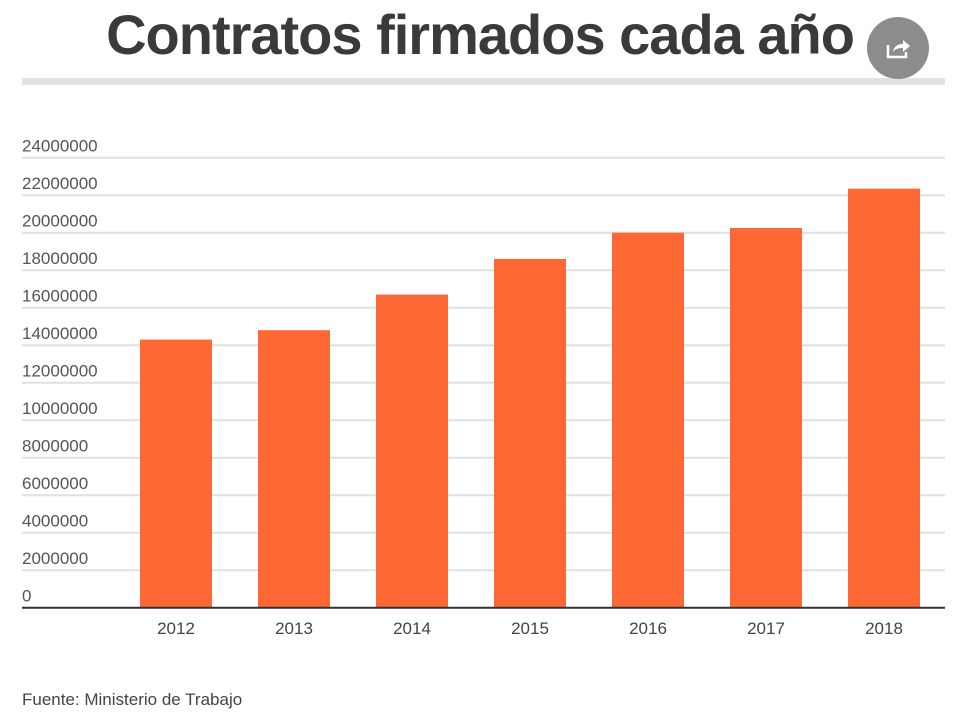 This screenshot has height=720, width=960. Describe the element at coordinates (60, 333) in the screenshot. I see `y-tick-label: 14000000` at that location.